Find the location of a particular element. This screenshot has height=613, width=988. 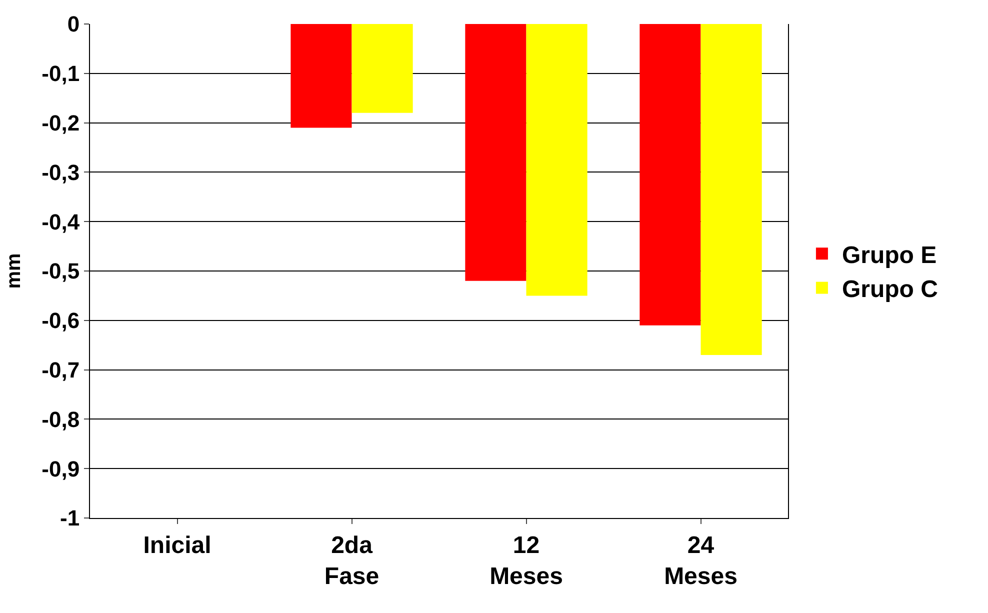

x-tick-label: 24 Meses is located at coordinates (701, 561).